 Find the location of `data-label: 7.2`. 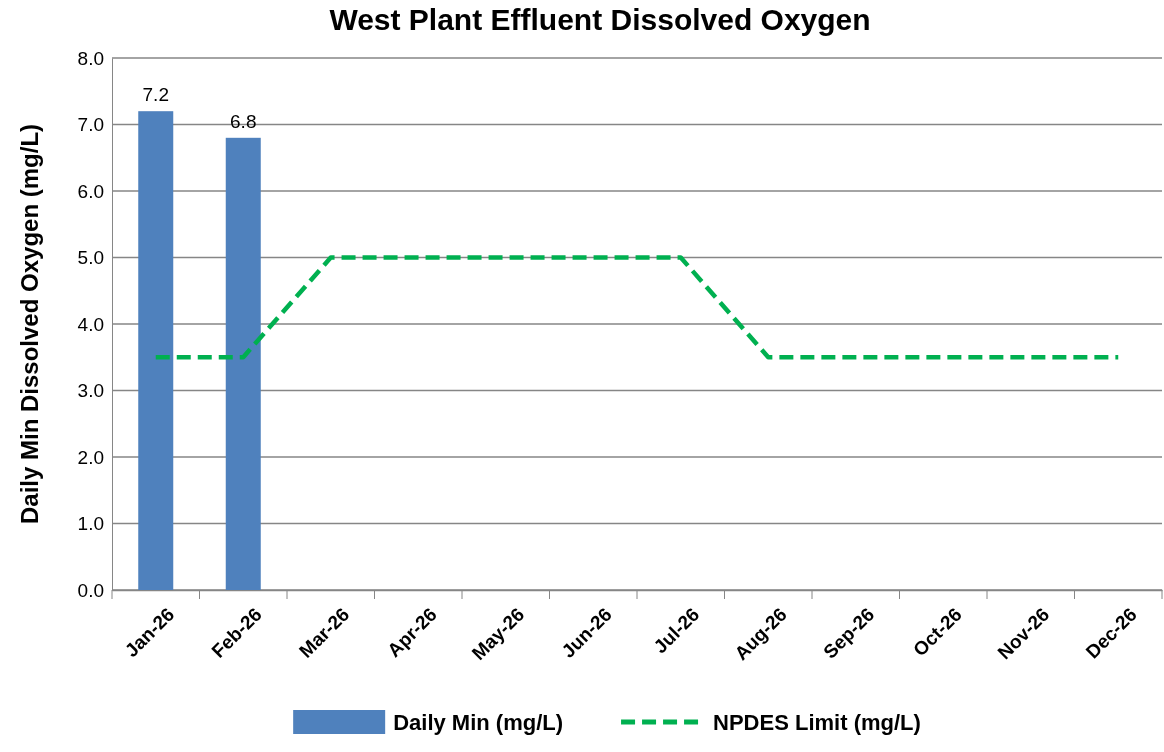

data-label: 7.2 is located at coordinates (155, 95).